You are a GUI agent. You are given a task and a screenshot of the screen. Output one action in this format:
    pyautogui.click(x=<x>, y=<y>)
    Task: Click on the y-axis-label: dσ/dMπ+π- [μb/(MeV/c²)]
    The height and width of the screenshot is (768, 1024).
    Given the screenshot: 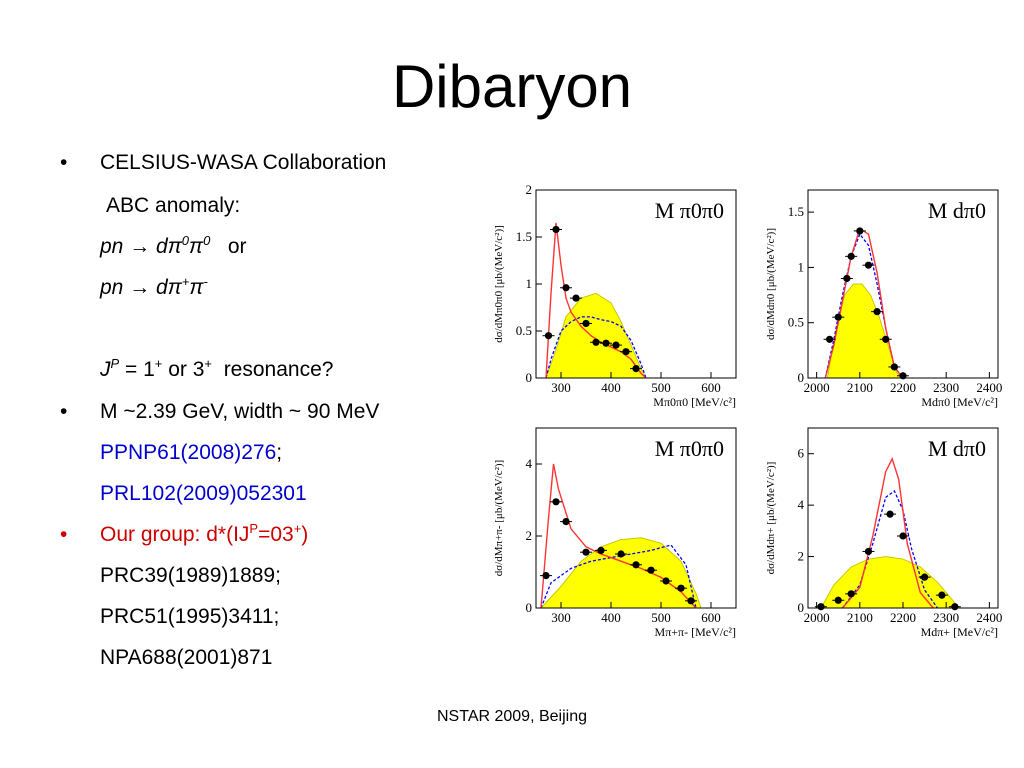 What is the action you would take?
    pyautogui.click(x=499, y=518)
    